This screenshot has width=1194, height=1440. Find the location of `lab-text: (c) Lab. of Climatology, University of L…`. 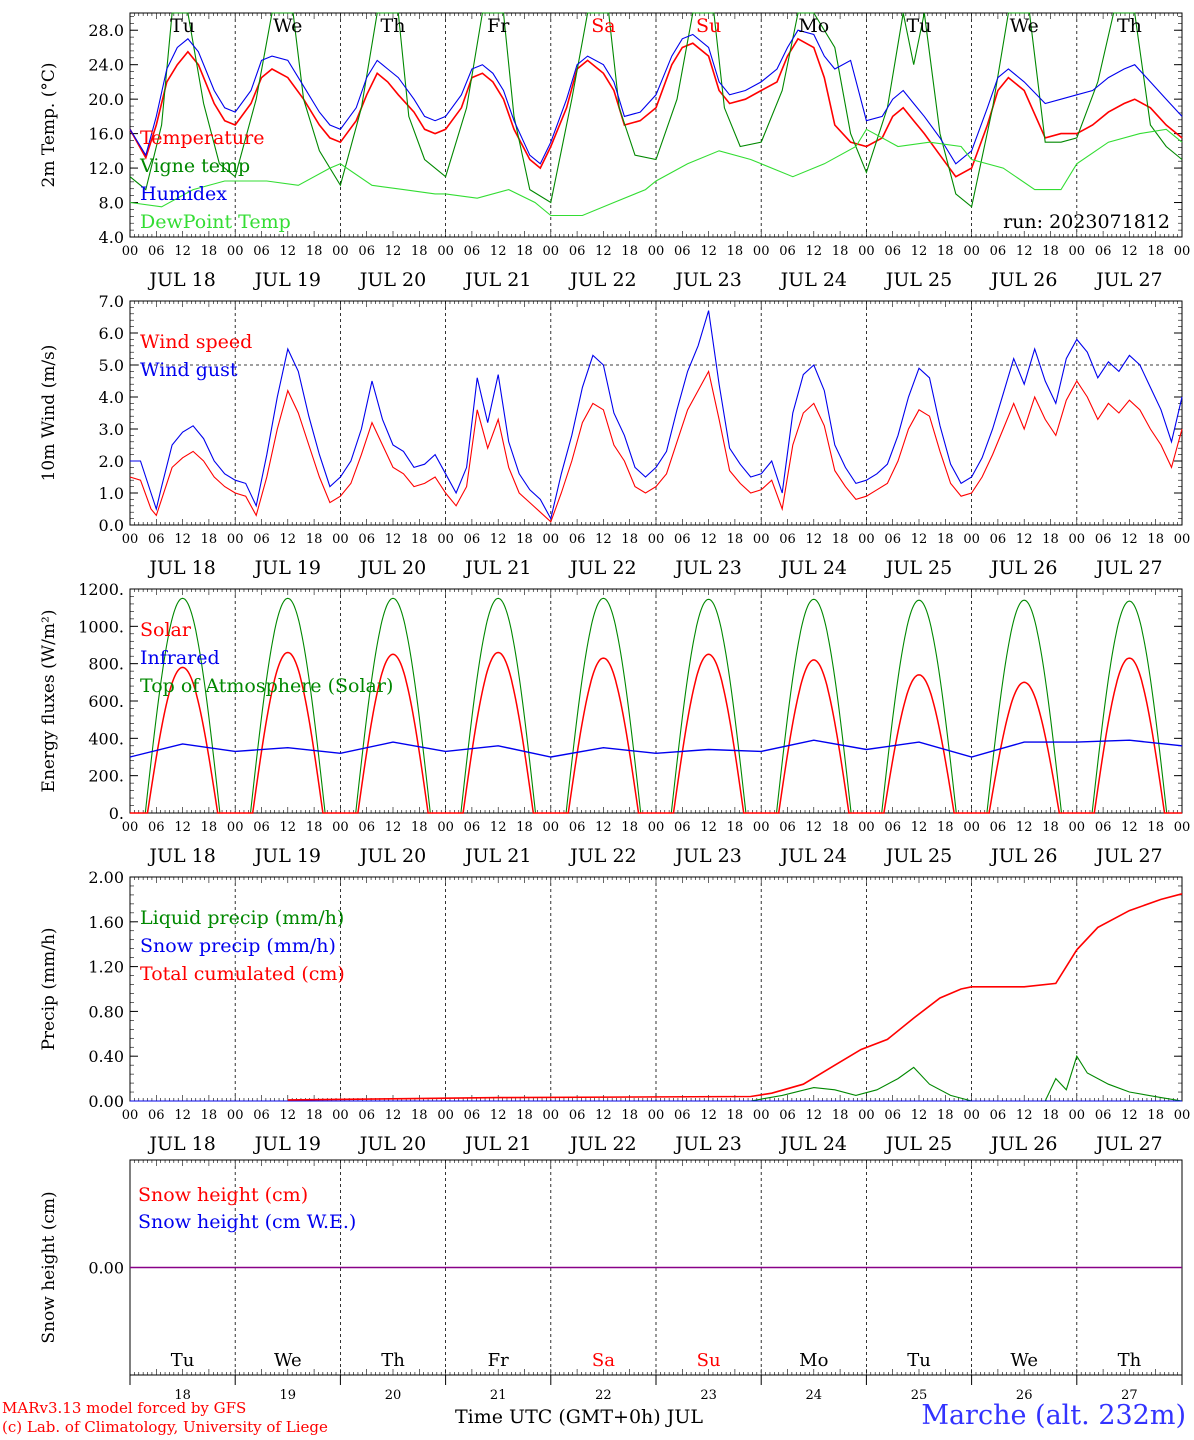

lab-text: (c) Lab. of Climatology, University of L… is located at coordinates (165, 1427).